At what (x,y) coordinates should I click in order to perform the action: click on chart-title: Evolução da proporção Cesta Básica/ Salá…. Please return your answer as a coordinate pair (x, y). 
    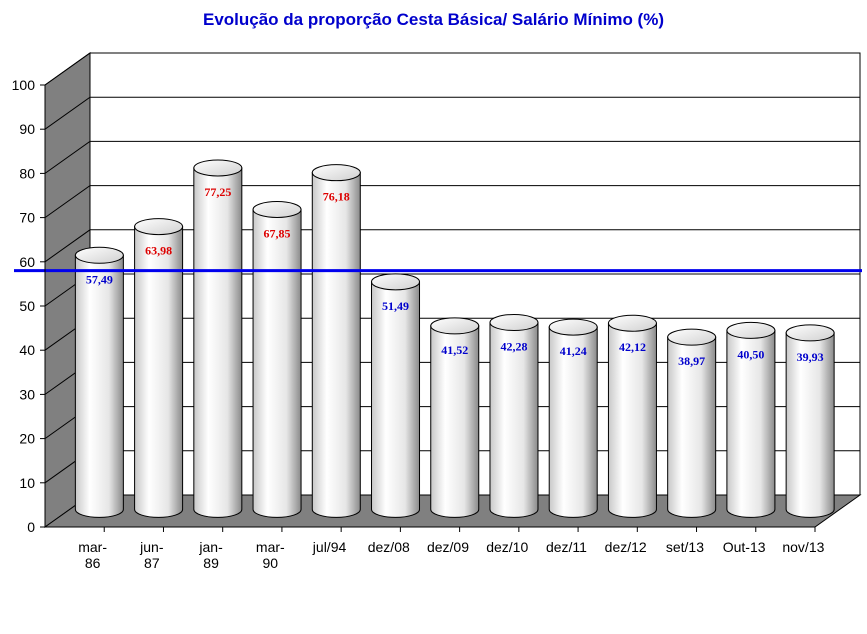
    Looking at the image, I should click on (433, 19).